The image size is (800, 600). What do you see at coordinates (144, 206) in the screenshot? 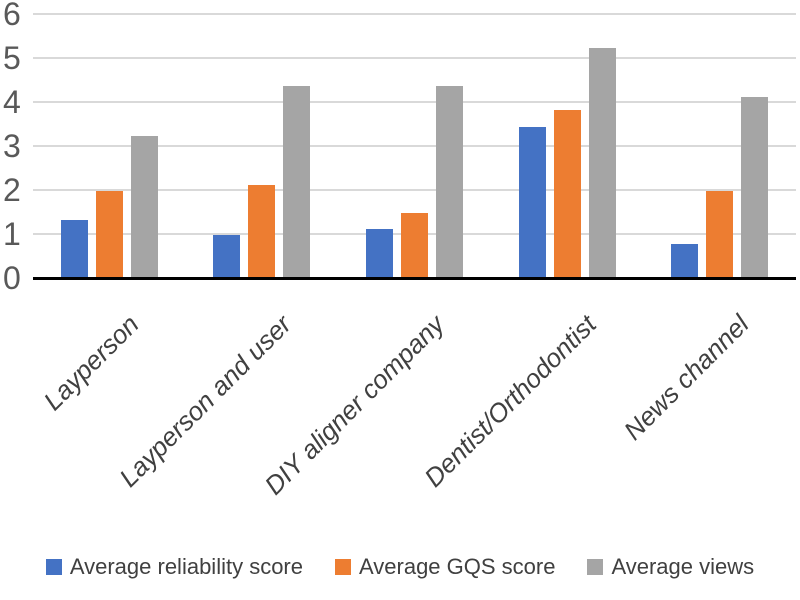
I see `bar-average-views-layperson` at bounding box center [144, 206].